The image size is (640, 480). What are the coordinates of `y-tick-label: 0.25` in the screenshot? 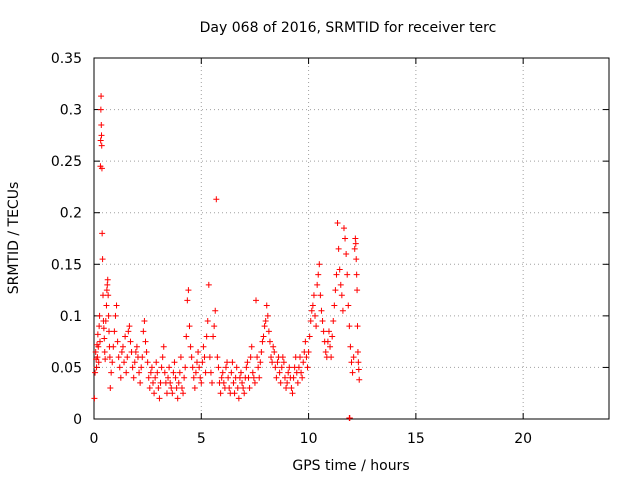 It's located at (66, 162).